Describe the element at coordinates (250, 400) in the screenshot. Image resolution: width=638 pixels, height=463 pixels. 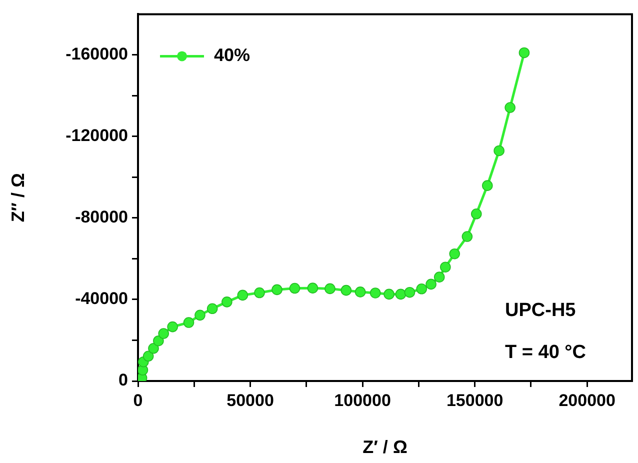
I see `x-tick-label: 50000` at that location.